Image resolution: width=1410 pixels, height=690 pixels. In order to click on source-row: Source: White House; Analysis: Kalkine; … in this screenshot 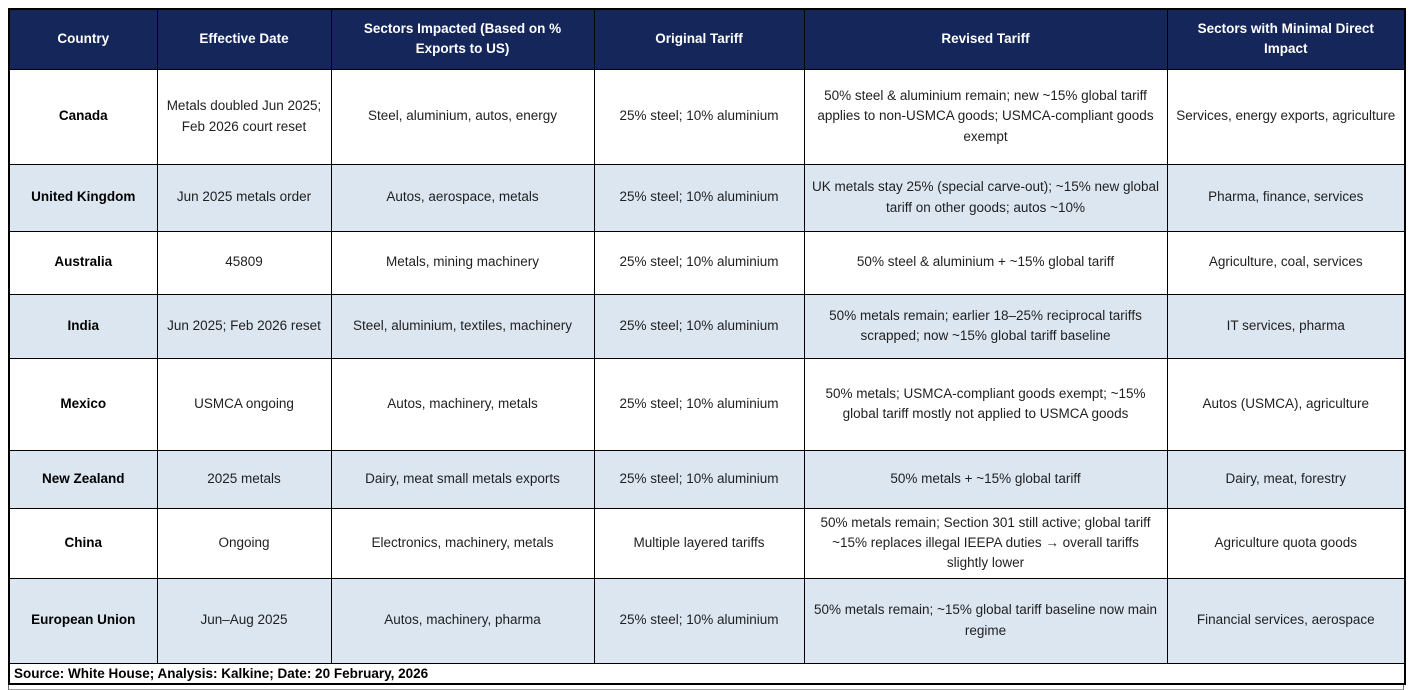, I will do `click(707, 674)`.